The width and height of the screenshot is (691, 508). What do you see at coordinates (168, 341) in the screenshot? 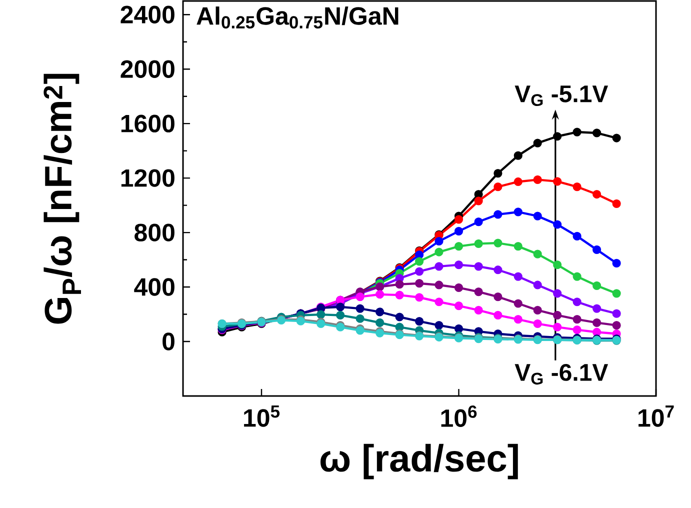
I see `y-tick-label: 0` at bounding box center [168, 341].